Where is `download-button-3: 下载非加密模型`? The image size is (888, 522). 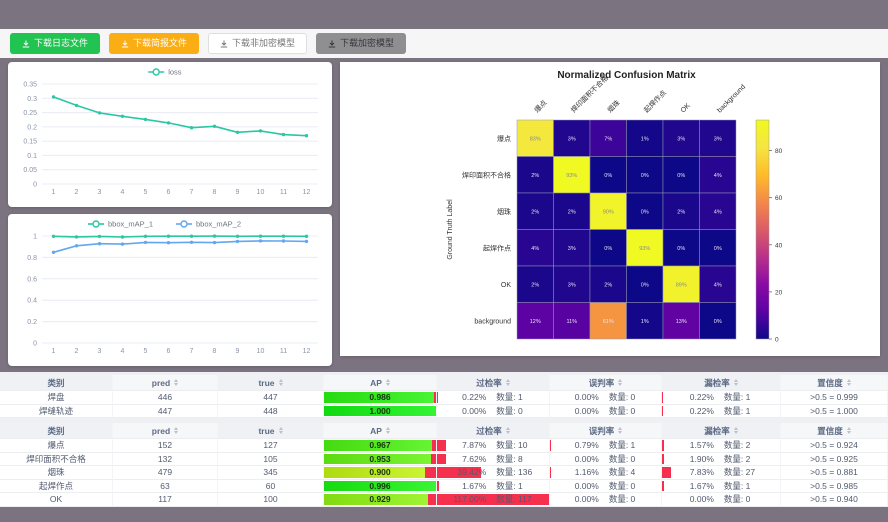 download-button-3: 下载非加密模型 is located at coordinates (258, 43).